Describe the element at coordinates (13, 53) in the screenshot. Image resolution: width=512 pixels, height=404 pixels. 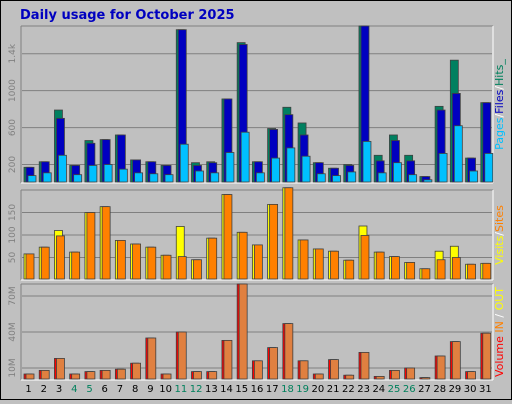
I see `y-tick-label: 1.4k` at that location.